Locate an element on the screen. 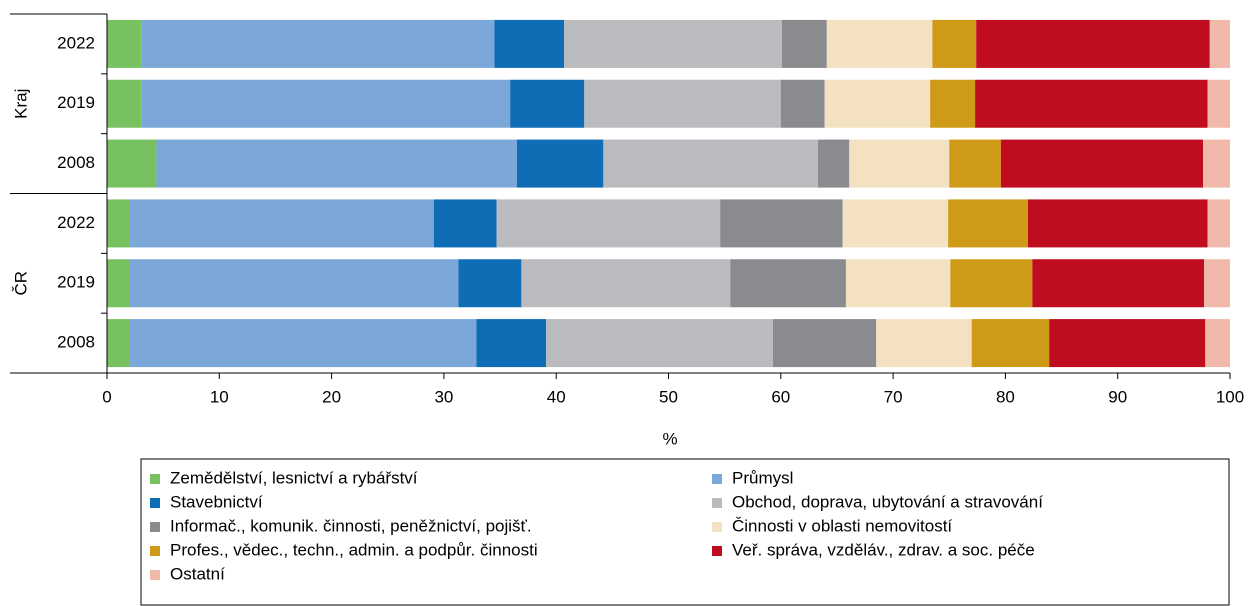 The width and height of the screenshot is (1249, 606). legend-label: Ostatní is located at coordinates (197, 573).